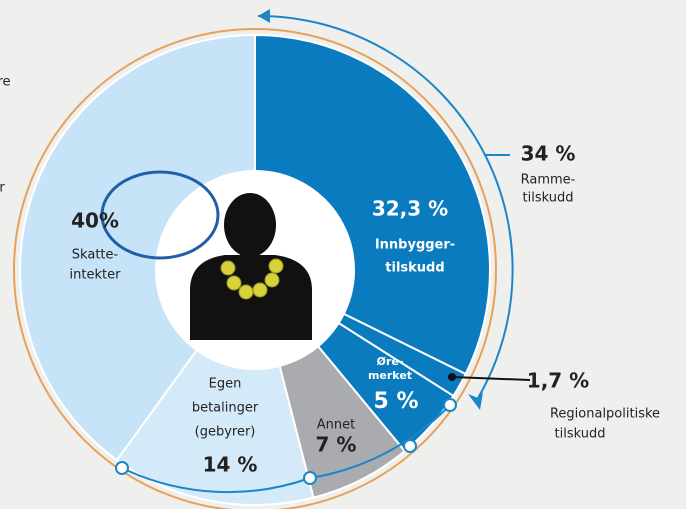 The image size is (686, 509). Describe the element at coordinates (252, 279) in the screenshot. I see `chain-icon` at that location.